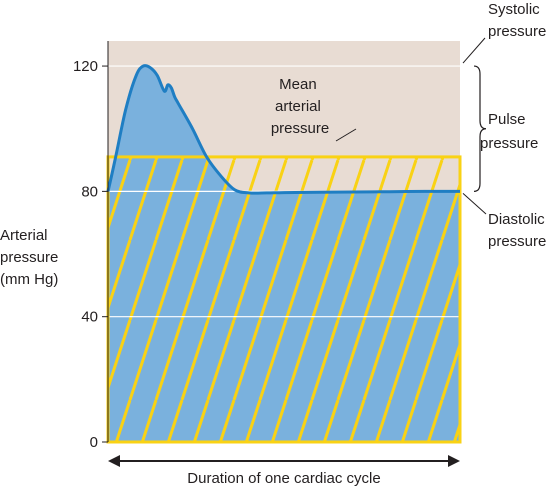 This screenshot has height=488, width=560. Describe the element at coordinates (517, 20) in the screenshot. I see `systolic-pressure-label: Systolic pressure` at that location.